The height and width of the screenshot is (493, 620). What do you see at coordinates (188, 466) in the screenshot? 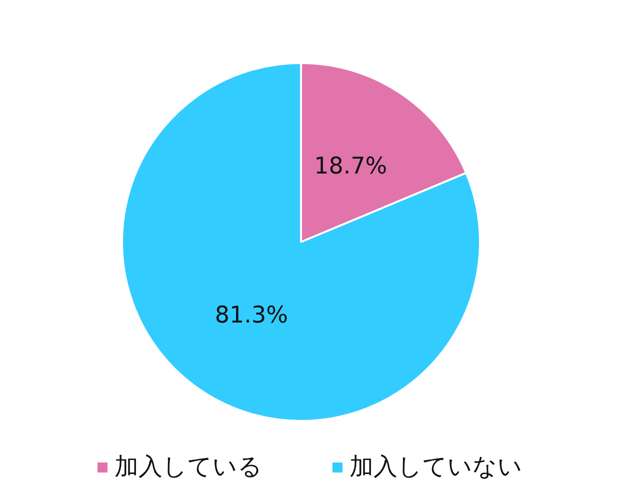
I see `legend-label: 加入している` at bounding box center [188, 466].